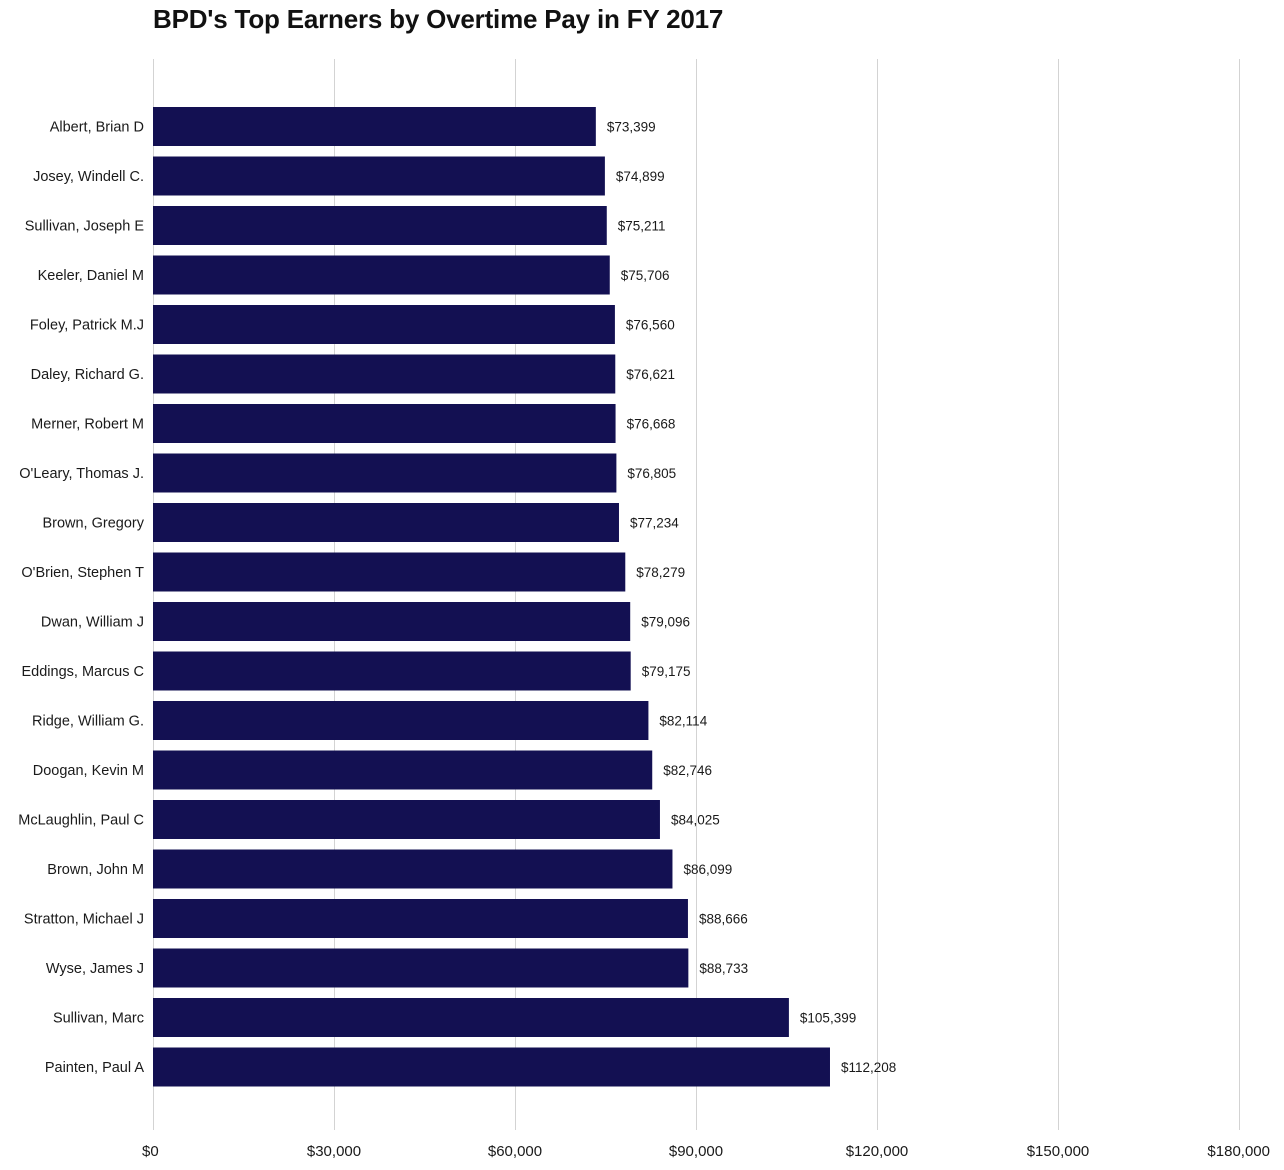 Image resolution: width=1284 pixels, height=1170 pixels. I want to click on category-label: Painten, Paul A, so click(94, 1068).